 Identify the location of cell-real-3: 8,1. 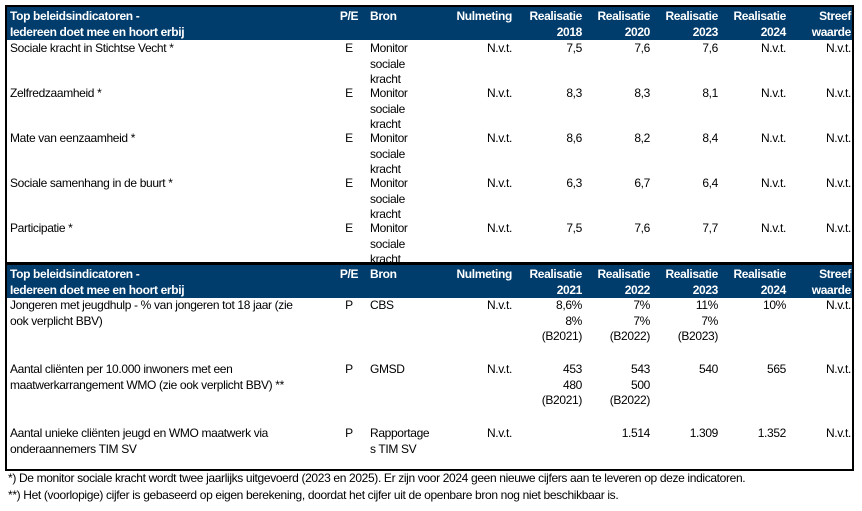
(710, 93).